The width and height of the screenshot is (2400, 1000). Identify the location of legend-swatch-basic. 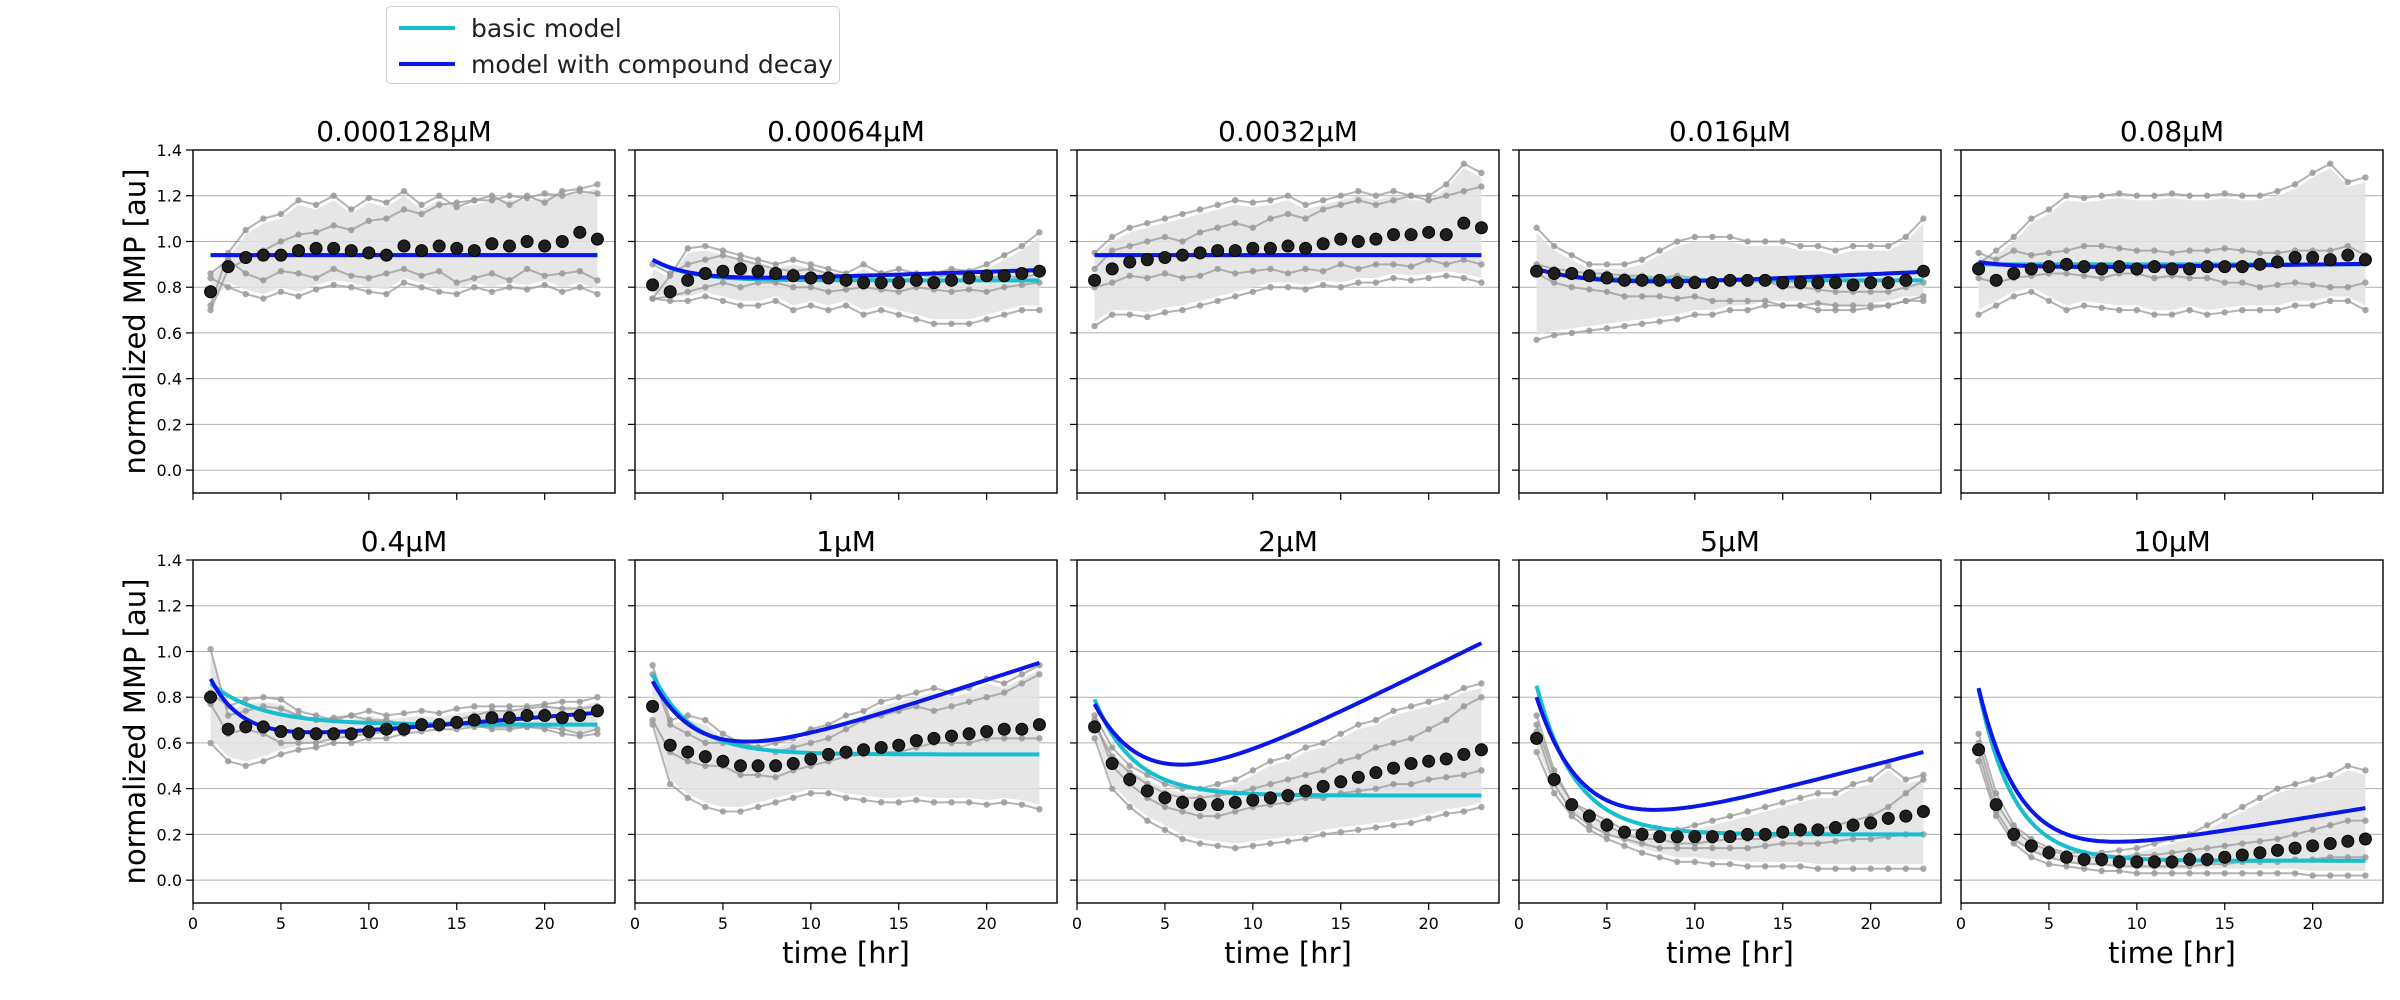
(427, 28).